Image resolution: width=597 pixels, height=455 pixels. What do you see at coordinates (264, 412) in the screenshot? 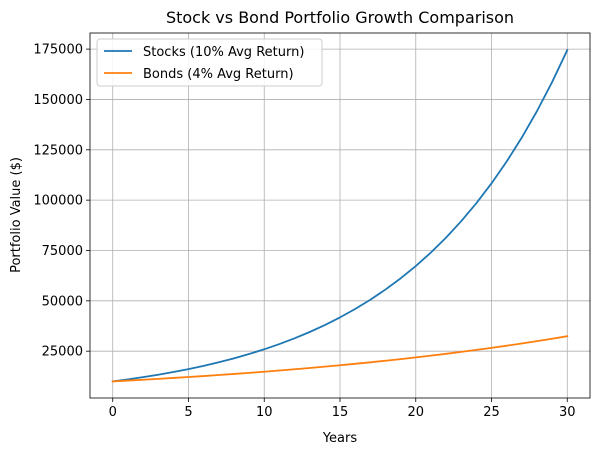
I see `x-tick-label: 10` at bounding box center [264, 412].